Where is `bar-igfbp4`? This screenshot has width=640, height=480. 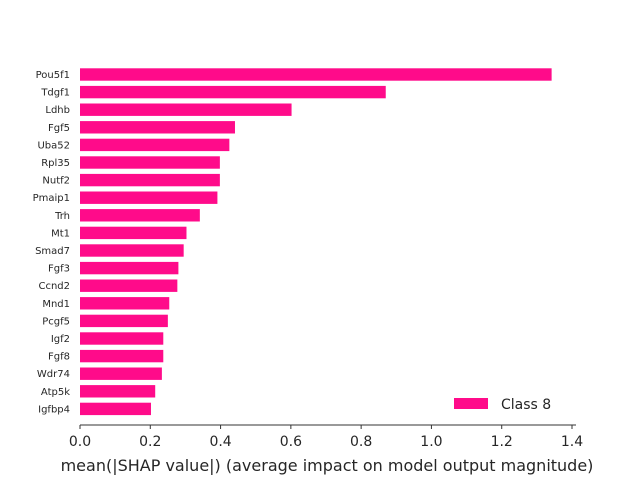
bar-igfbp4 is located at coordinates (115, 409).